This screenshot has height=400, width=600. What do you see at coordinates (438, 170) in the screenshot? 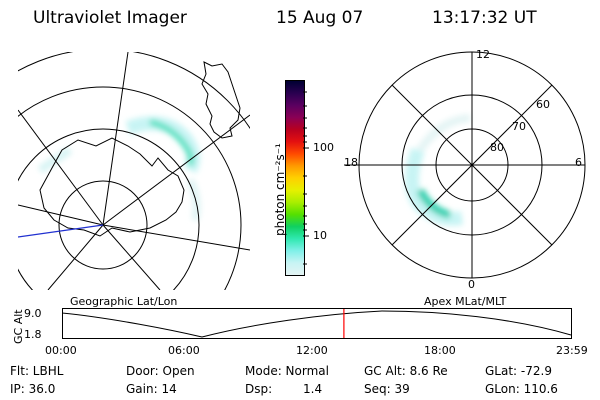
I see `mlt-aurora-emission` at bounding box center [438, 170].